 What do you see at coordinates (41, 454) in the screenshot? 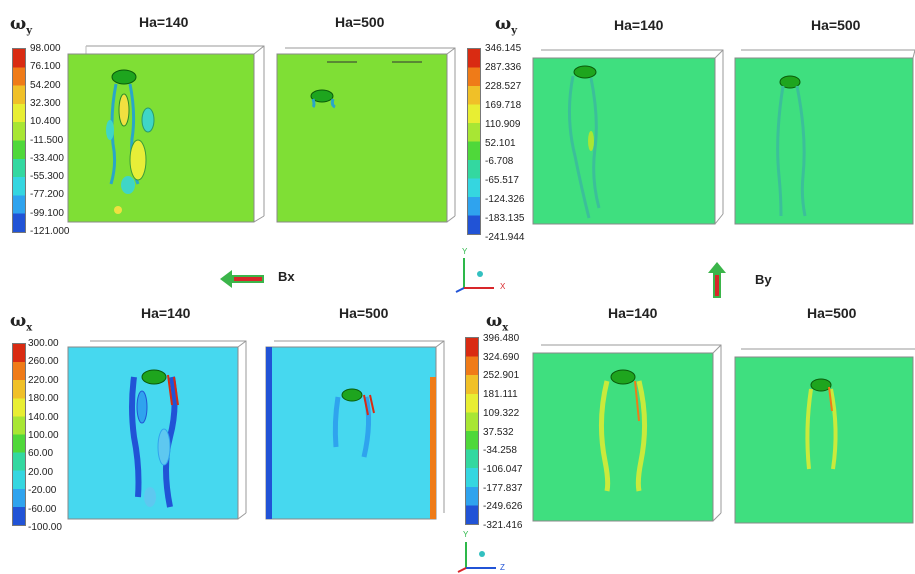
I see `colorbar-tick-label: 60.00` at bounding box center [41, 454].